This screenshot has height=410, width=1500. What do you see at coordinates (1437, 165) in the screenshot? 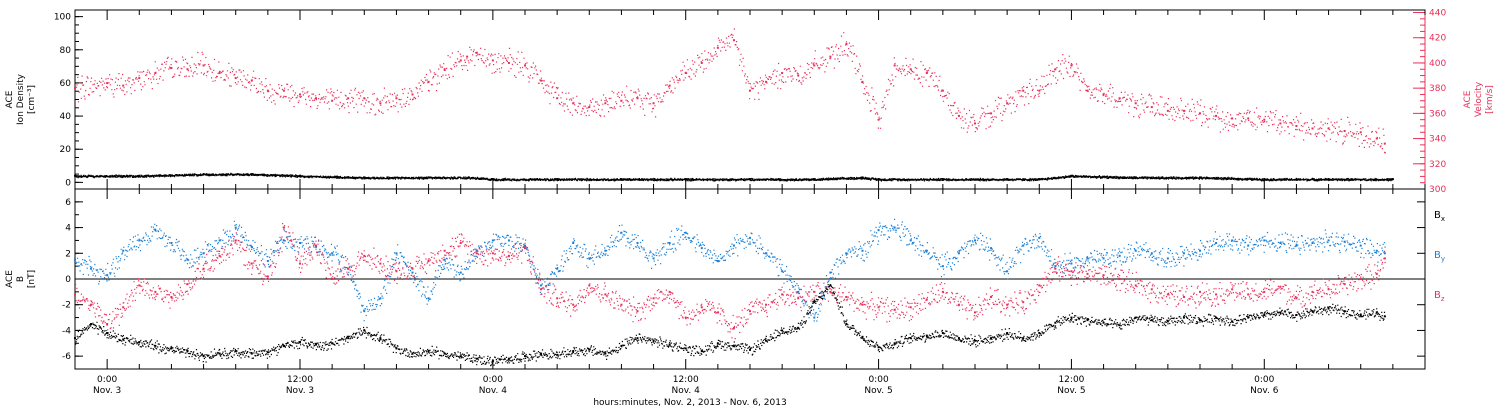
I see `velocity-tick-label: 320` at bounding box center [1437, 165].